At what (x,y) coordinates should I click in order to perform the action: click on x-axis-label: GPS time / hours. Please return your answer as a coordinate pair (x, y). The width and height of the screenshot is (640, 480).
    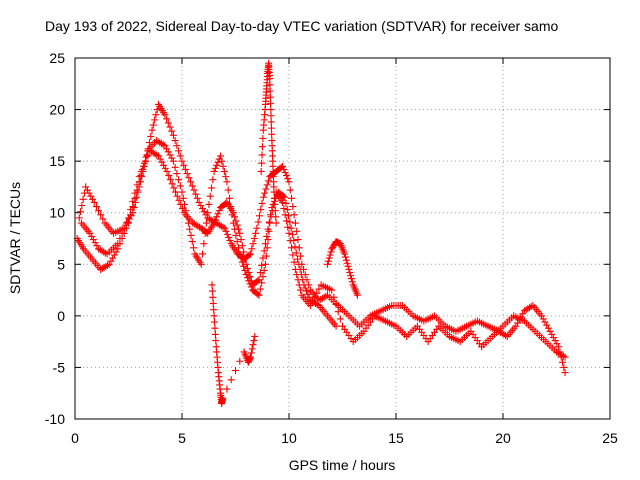
    Looking at the image, I should click on (342, 465).